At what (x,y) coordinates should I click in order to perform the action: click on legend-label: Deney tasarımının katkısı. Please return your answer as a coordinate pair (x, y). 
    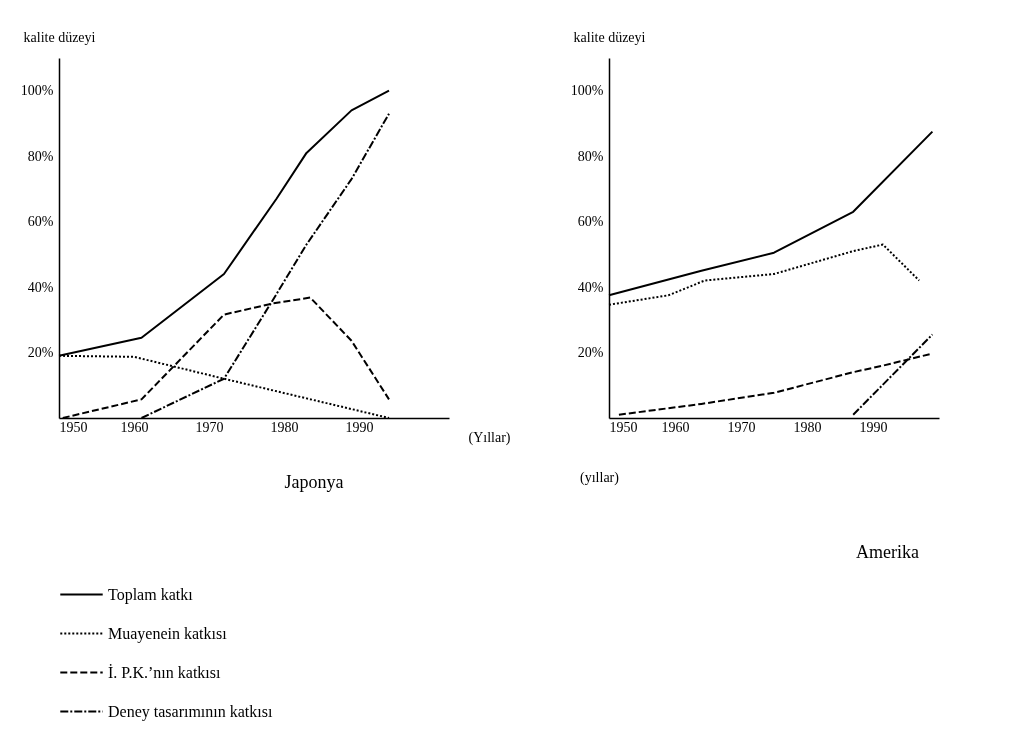
    Looking at the image, I should click on (190, 711).